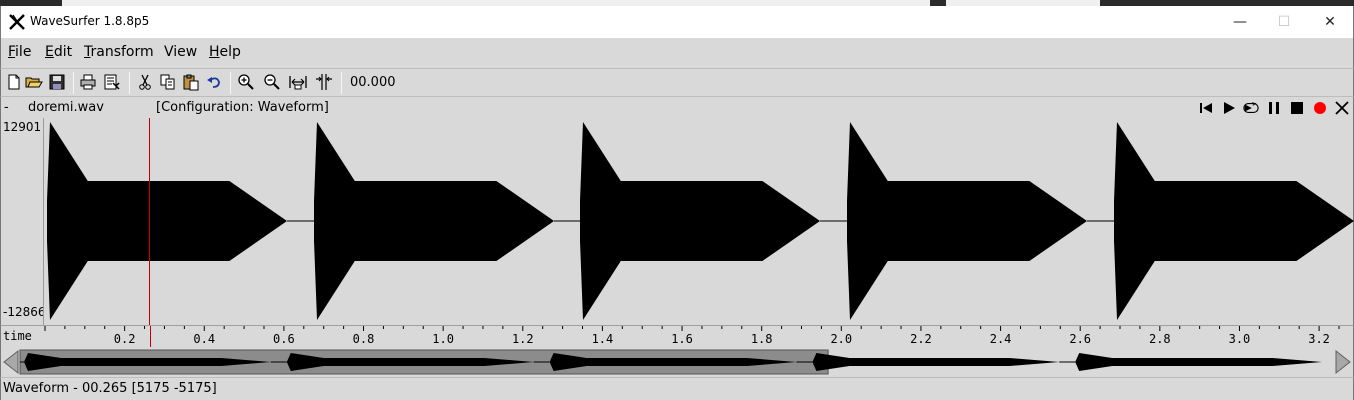 This screenshot has height=400, width=1354. What do you see at coordinates (225, 52) in the screenshot?
I see `menu-help: Help` at bounding box center [225, 52].